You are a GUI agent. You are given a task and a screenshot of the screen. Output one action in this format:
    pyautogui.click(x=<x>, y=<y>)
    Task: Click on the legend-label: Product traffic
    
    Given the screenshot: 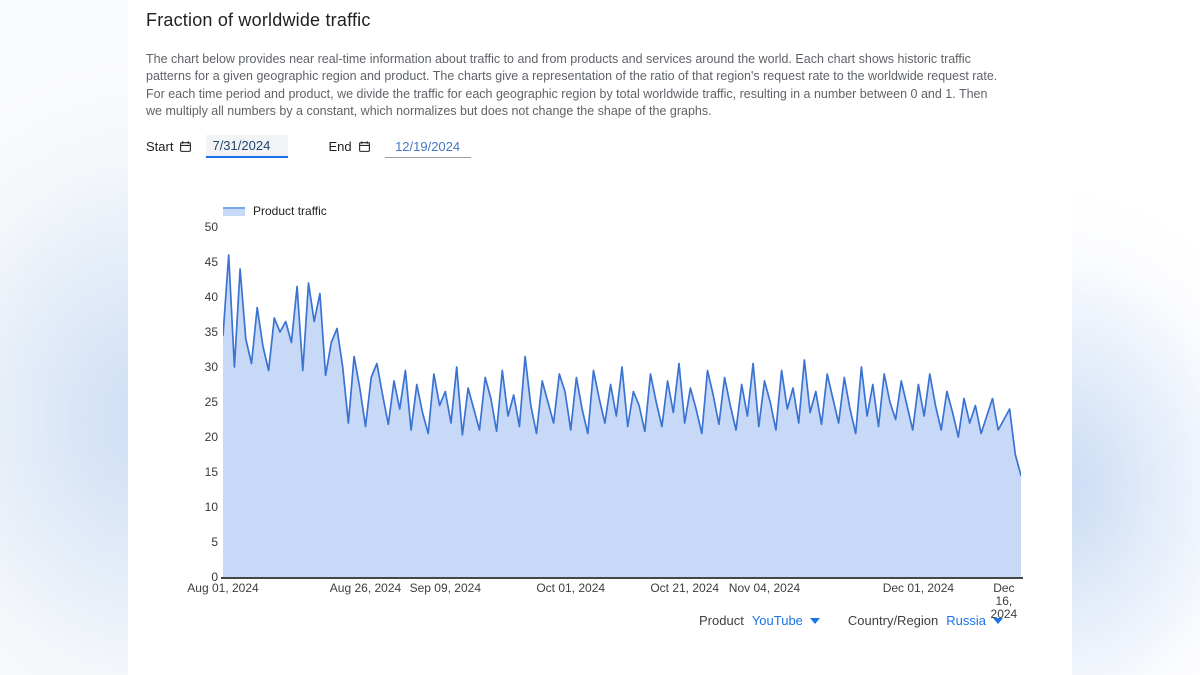 What is the action you would take?
    pyautogui.click(x=290, y=211)
    